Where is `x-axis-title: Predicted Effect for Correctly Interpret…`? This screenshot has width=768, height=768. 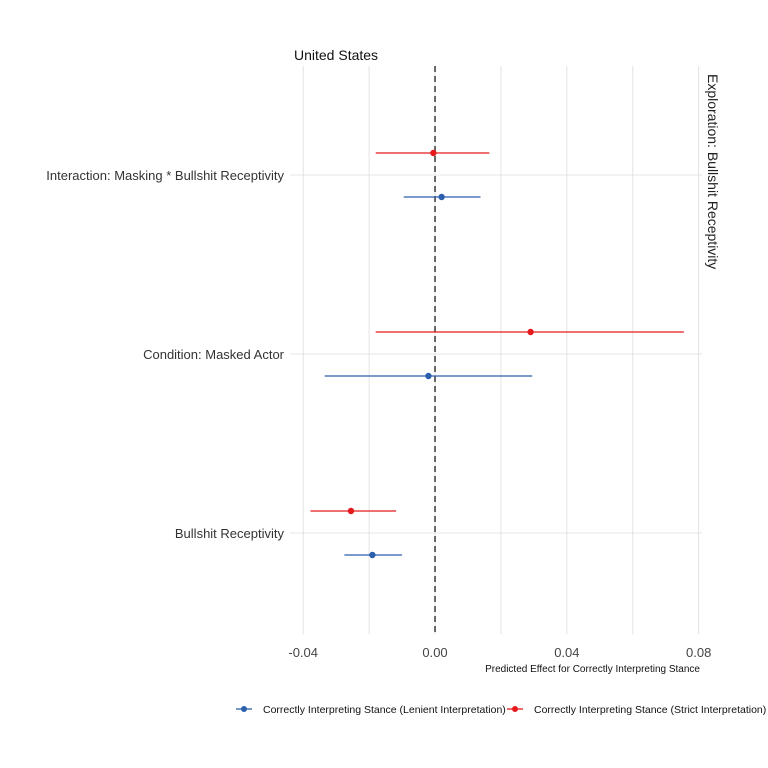 x-axis-title: Predicted Effect for Correctly Interpret… is located at coordinates (592, 669).